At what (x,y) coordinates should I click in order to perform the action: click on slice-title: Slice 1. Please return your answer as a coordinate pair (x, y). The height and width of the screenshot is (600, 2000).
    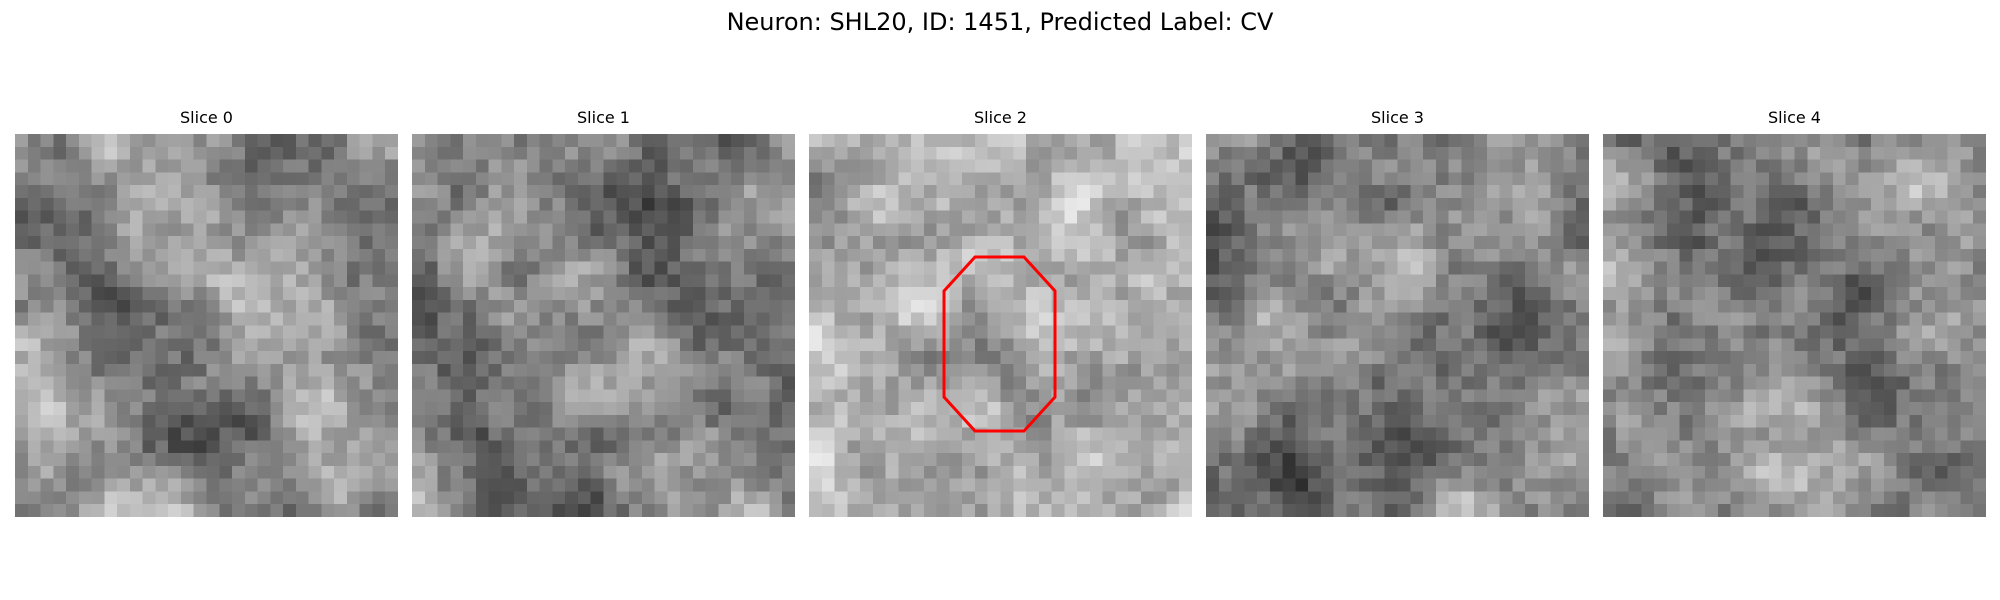
    Looking at the image, I should click on (603, 117).